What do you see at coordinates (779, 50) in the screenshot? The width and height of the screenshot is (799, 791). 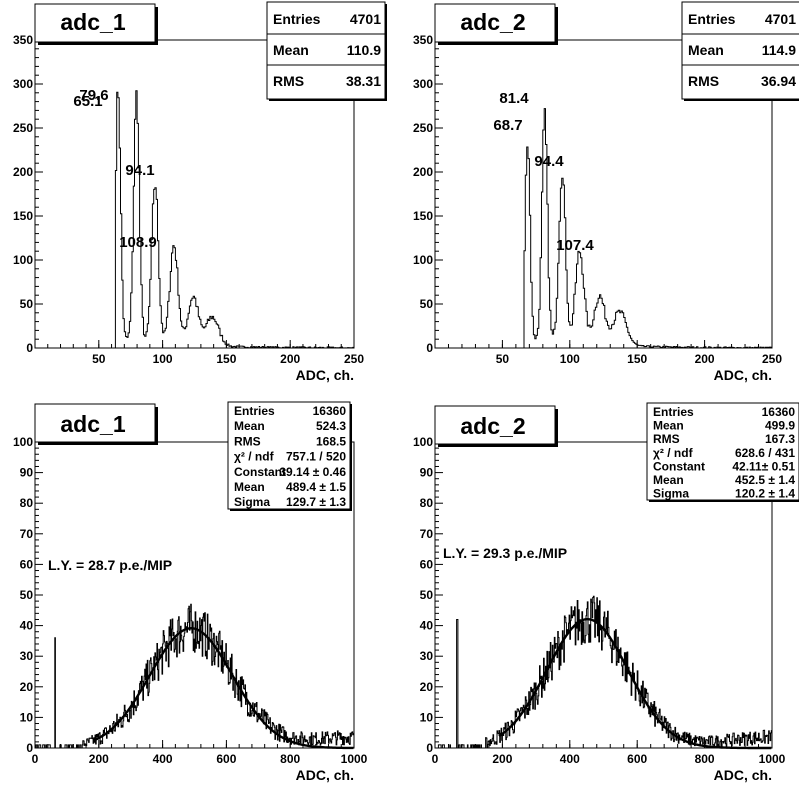 I see `stats-value: 114.9` at bounding box center [779, 50].